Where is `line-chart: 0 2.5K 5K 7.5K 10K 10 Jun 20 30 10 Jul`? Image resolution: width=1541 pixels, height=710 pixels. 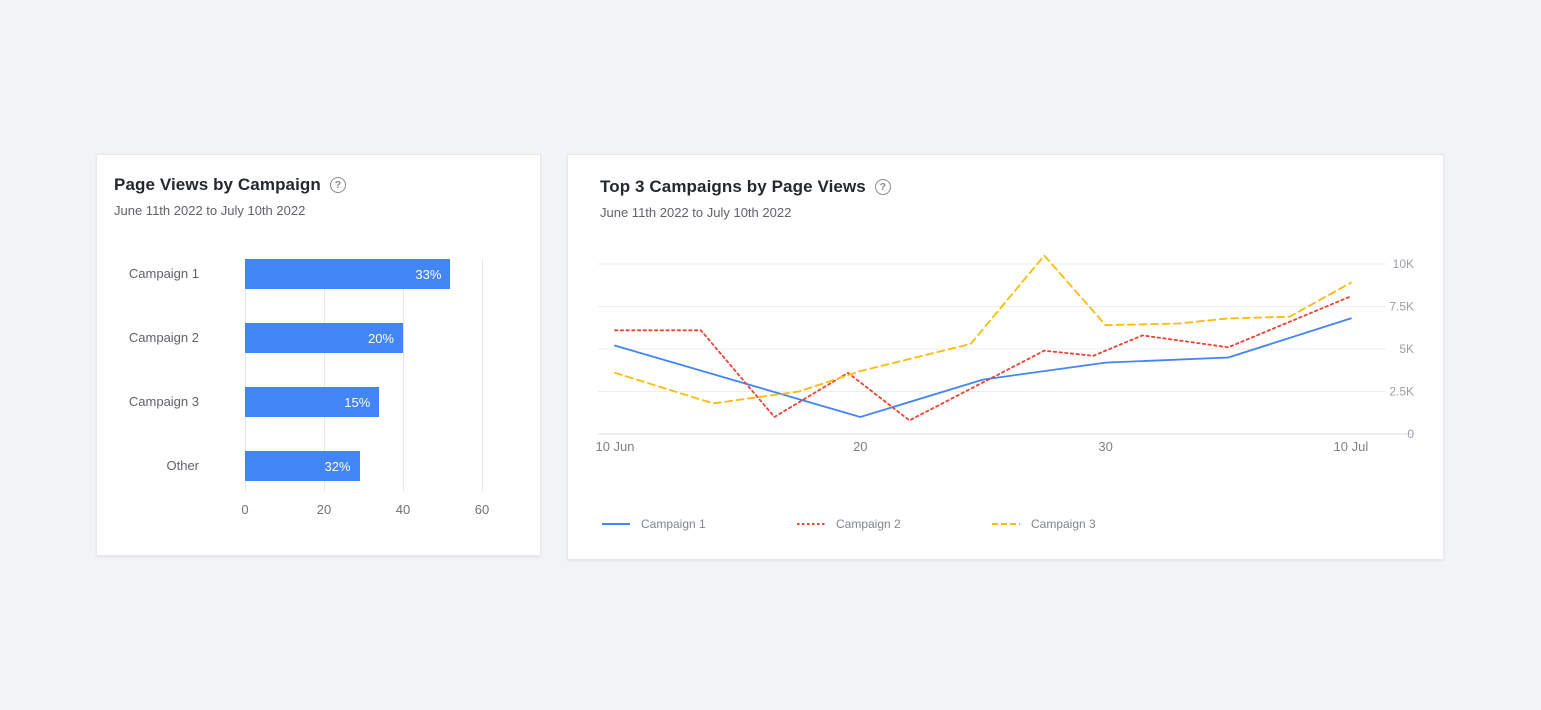 line-chart: 0 2.5K 5K 7.5K 10K 10 Jun 20 30 10 Jul is located at coordinates (1004, 354).